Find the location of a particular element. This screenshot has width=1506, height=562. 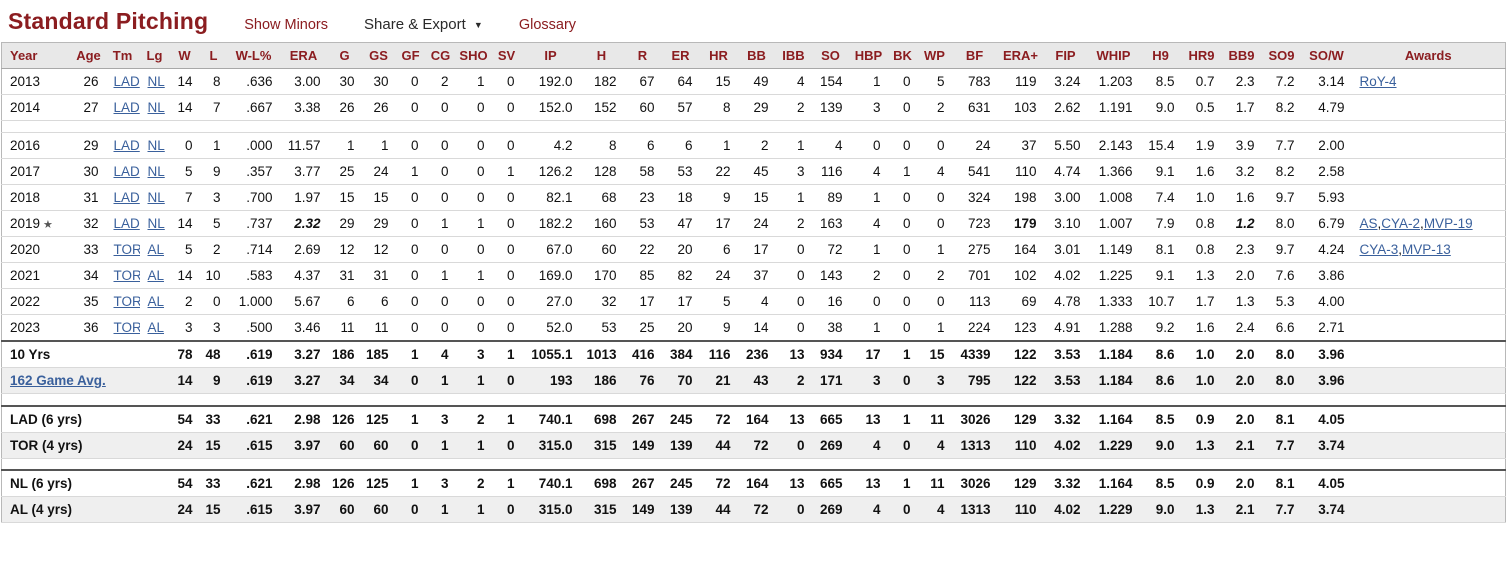

cell-g: 126 is located at coordinates (344, 418).